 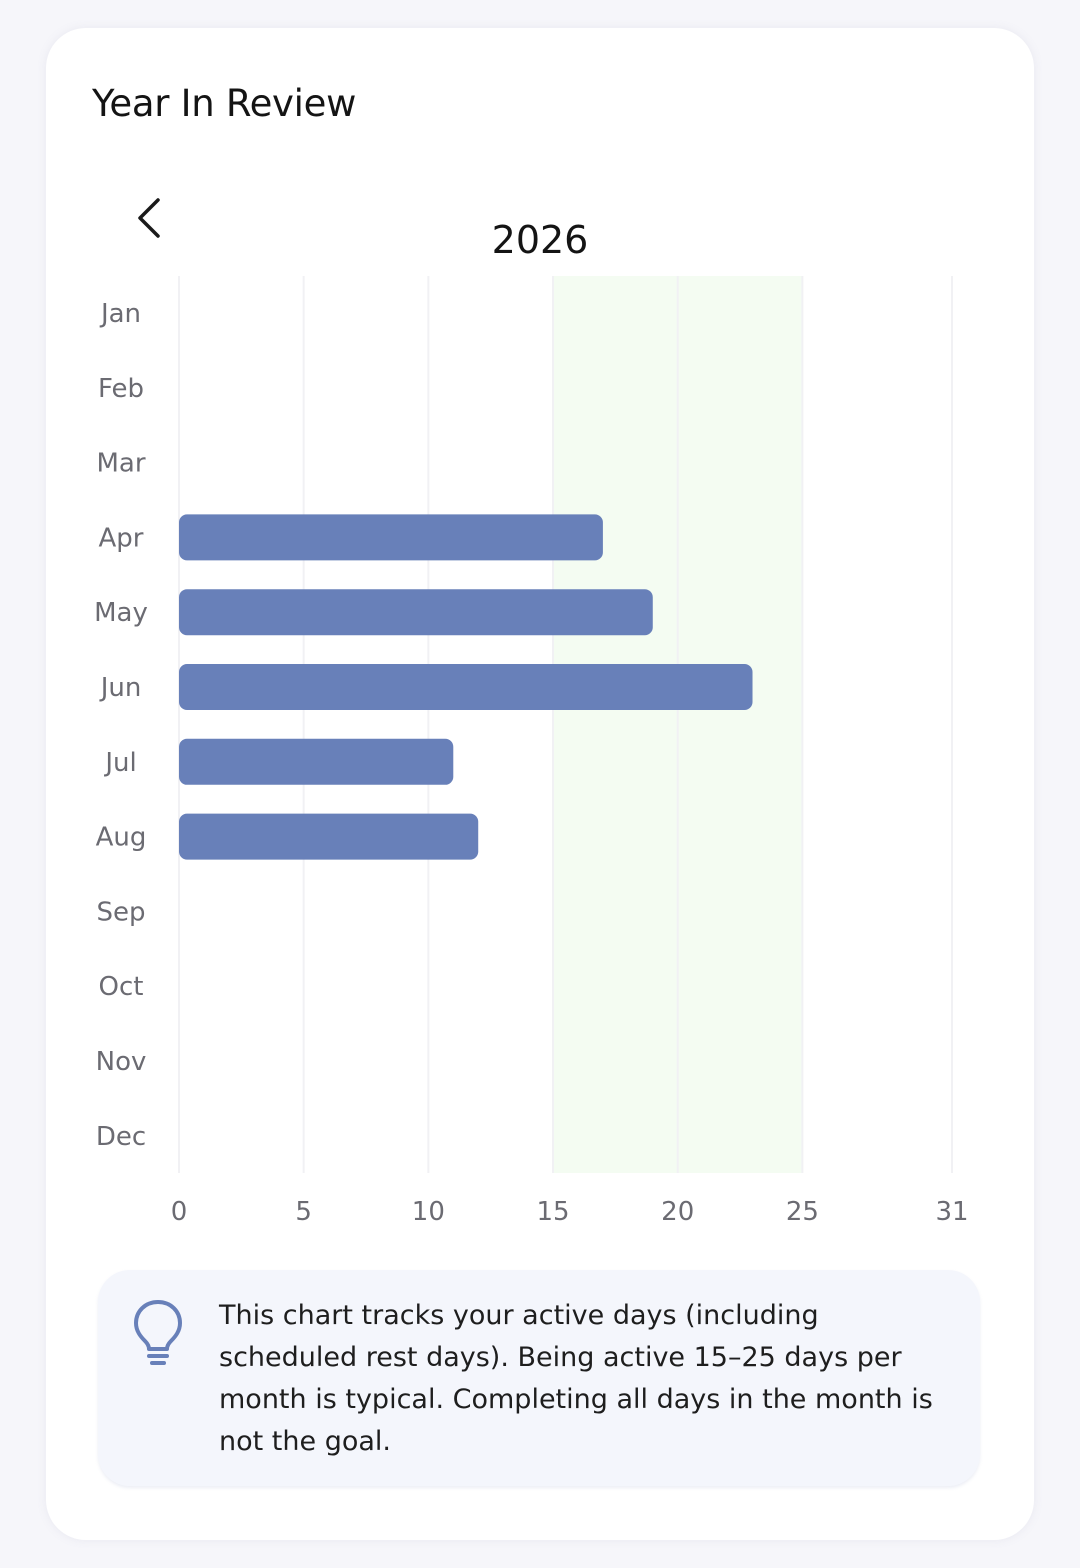 I want to click on bar-jun, so click(x=466, y=687).